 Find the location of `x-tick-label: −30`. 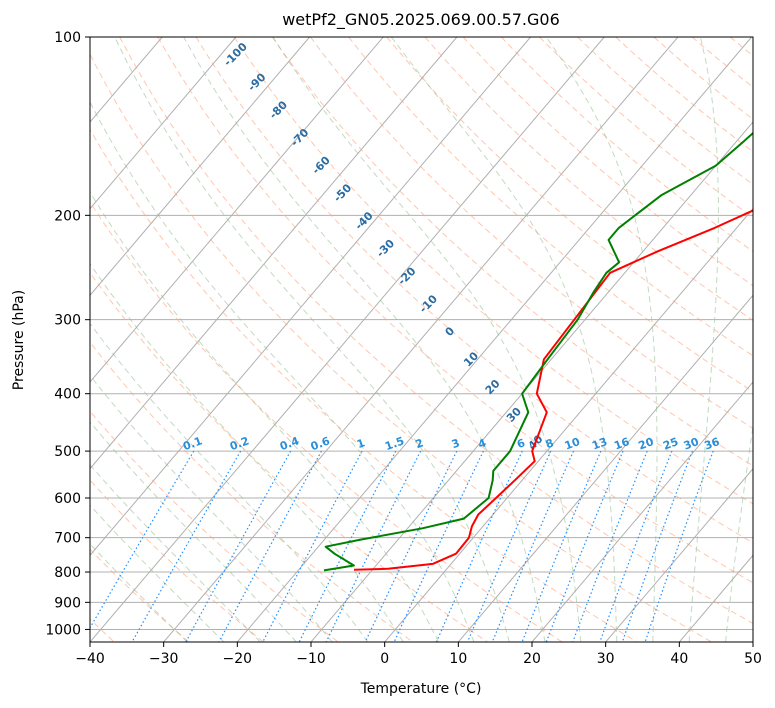

x-tick-label: −30 is located at coordinates (164, 659).